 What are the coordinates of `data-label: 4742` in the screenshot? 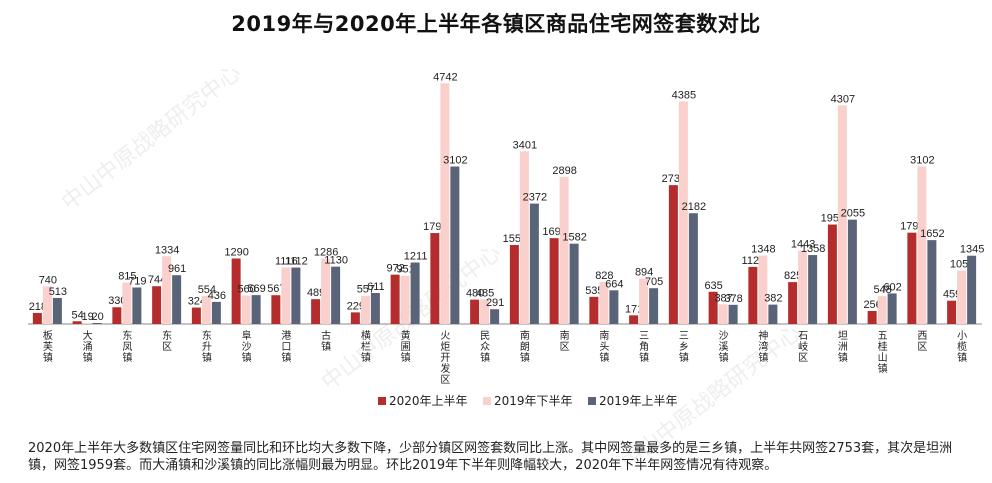 It's located at (445, 77).